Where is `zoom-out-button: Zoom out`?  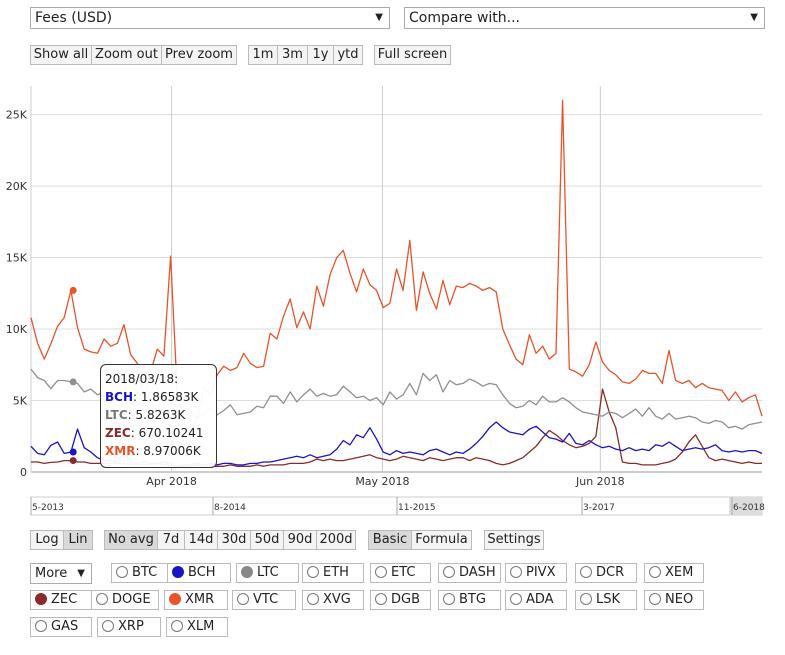 zoom-out-button: Zoom out is located at coordinates (126, 55).